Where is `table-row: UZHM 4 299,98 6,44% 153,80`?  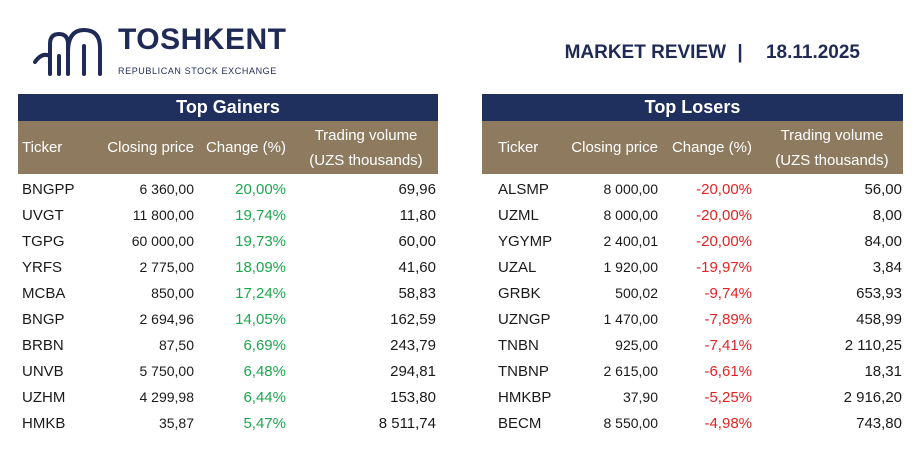 table-row: UZHM 4 299,98 6,44% 153,80 is located at coordinates (228, 397).